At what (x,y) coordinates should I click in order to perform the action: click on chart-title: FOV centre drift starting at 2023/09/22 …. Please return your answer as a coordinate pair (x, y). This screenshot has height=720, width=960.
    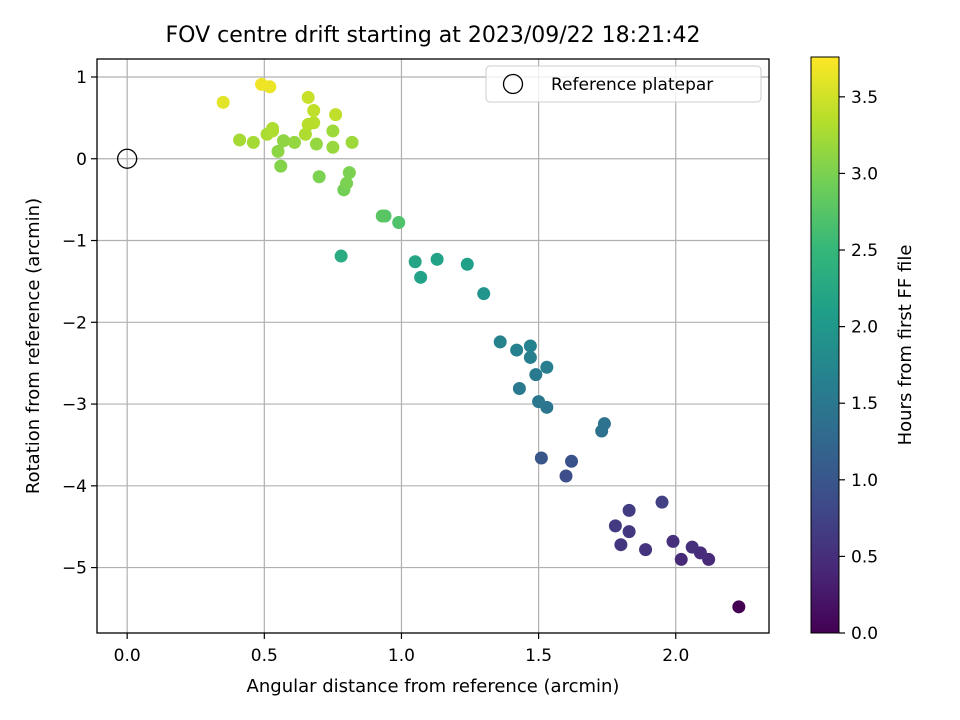
    Looking at the image, I should click on (433, 35).